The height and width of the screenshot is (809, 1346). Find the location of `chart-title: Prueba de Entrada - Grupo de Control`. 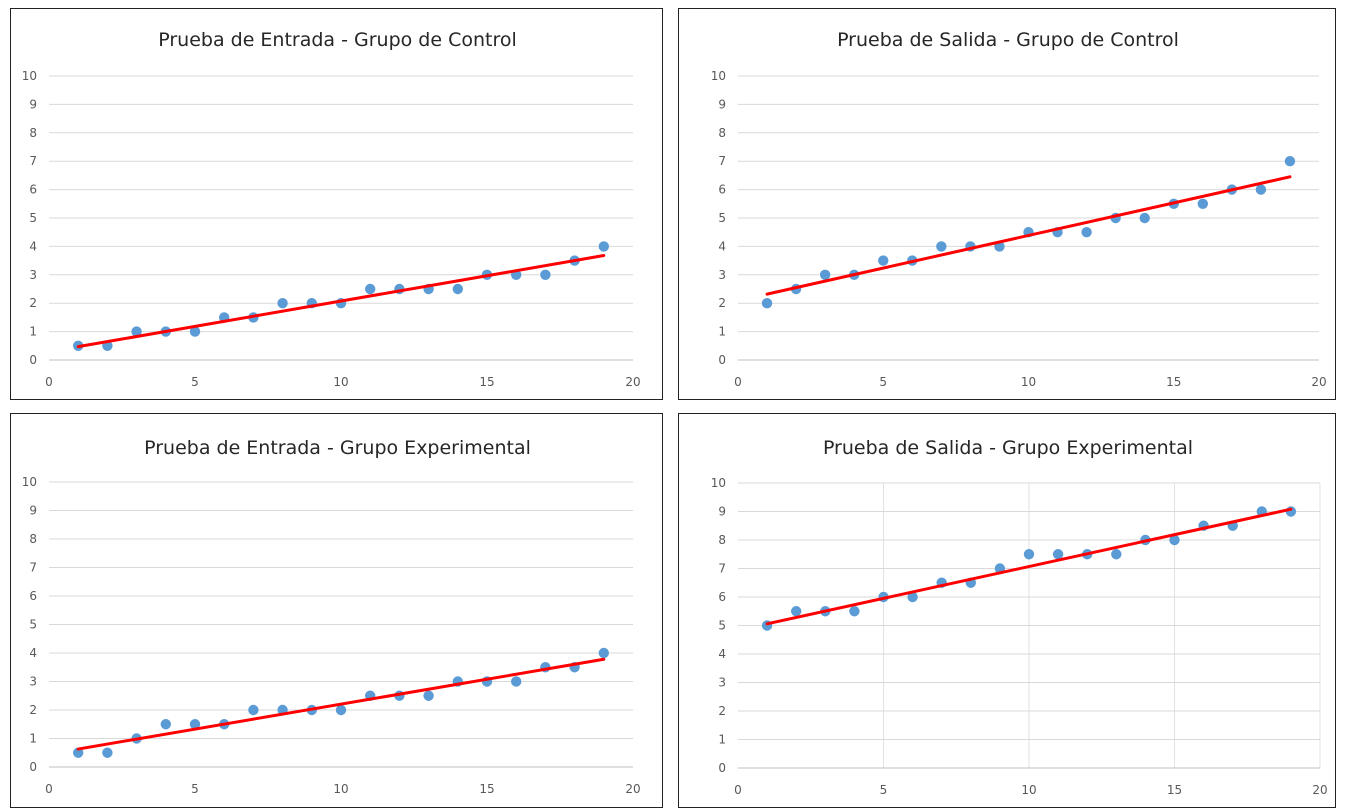

chart-title: Prueba de Entrada - Grupo de Control is located at coordinates (337, 40).